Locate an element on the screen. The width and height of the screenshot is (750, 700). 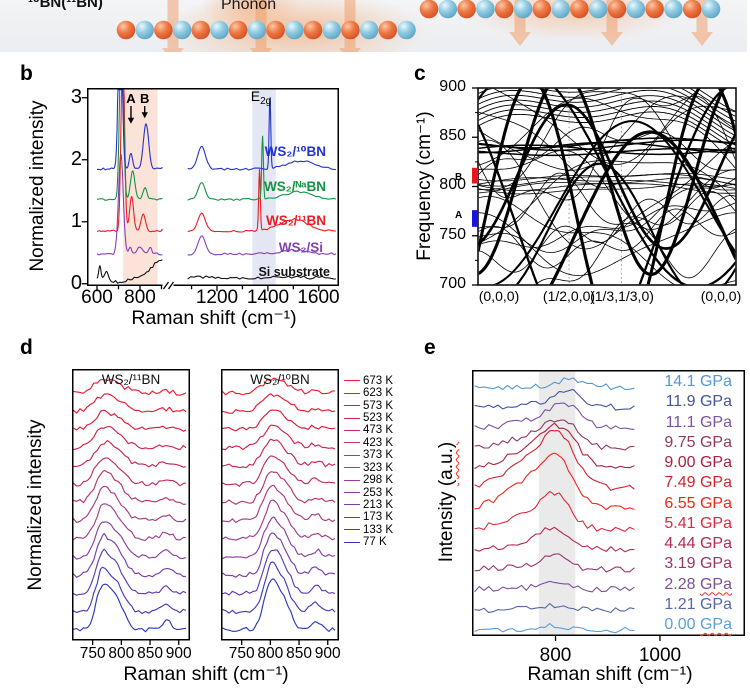
mode-marker-b is located at coordinates (475, 175).